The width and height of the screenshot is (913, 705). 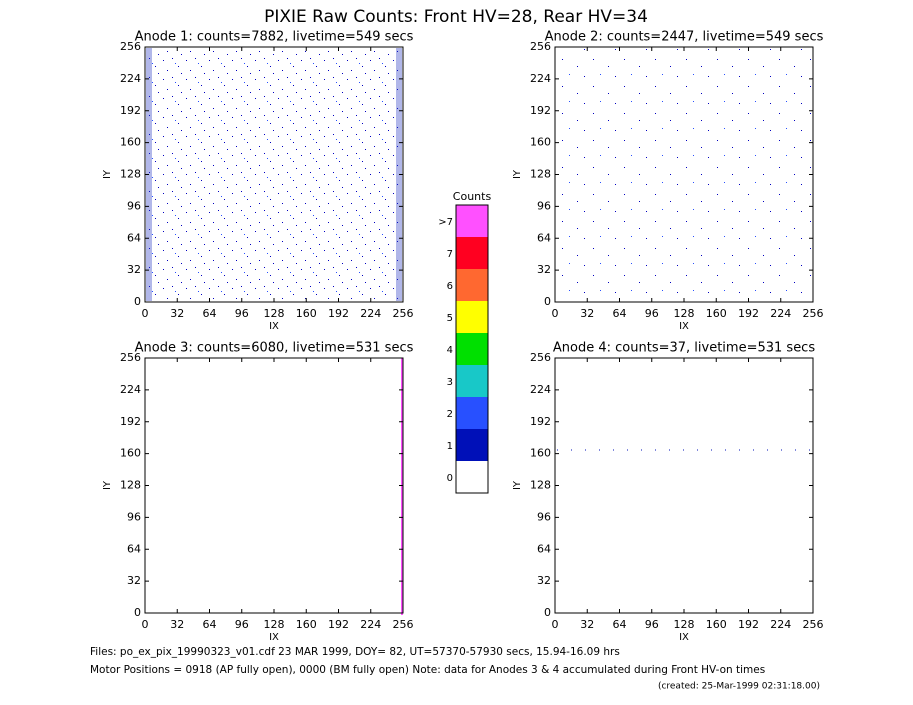 What do you see at coordinates (445, 222) in the screenshot?
I see `colorbar-tick-label: >7` at bounding box center [445, 222].